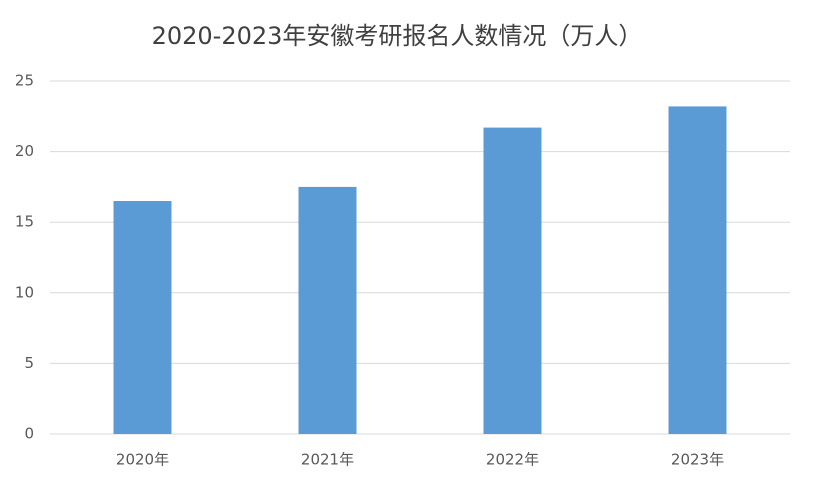  I want to click on x-tick-label: 2023年, so click(697, 460).